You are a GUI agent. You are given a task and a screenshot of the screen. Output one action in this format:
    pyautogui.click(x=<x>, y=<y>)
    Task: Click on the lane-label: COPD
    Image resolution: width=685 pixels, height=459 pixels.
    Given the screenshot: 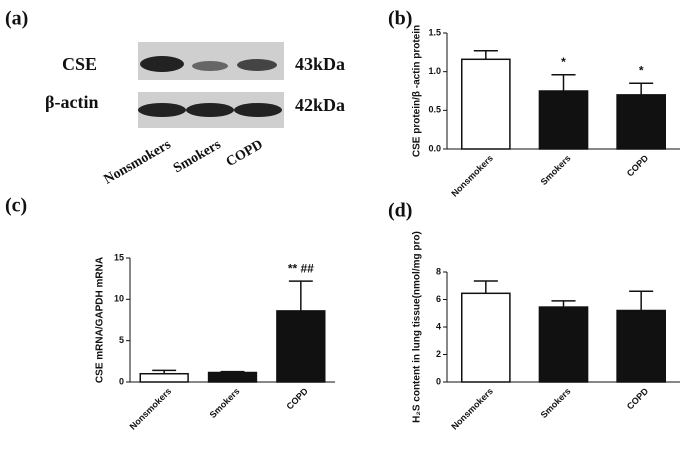 What is the action you would take?
    pyautogui.click(x=245, y=153)
    